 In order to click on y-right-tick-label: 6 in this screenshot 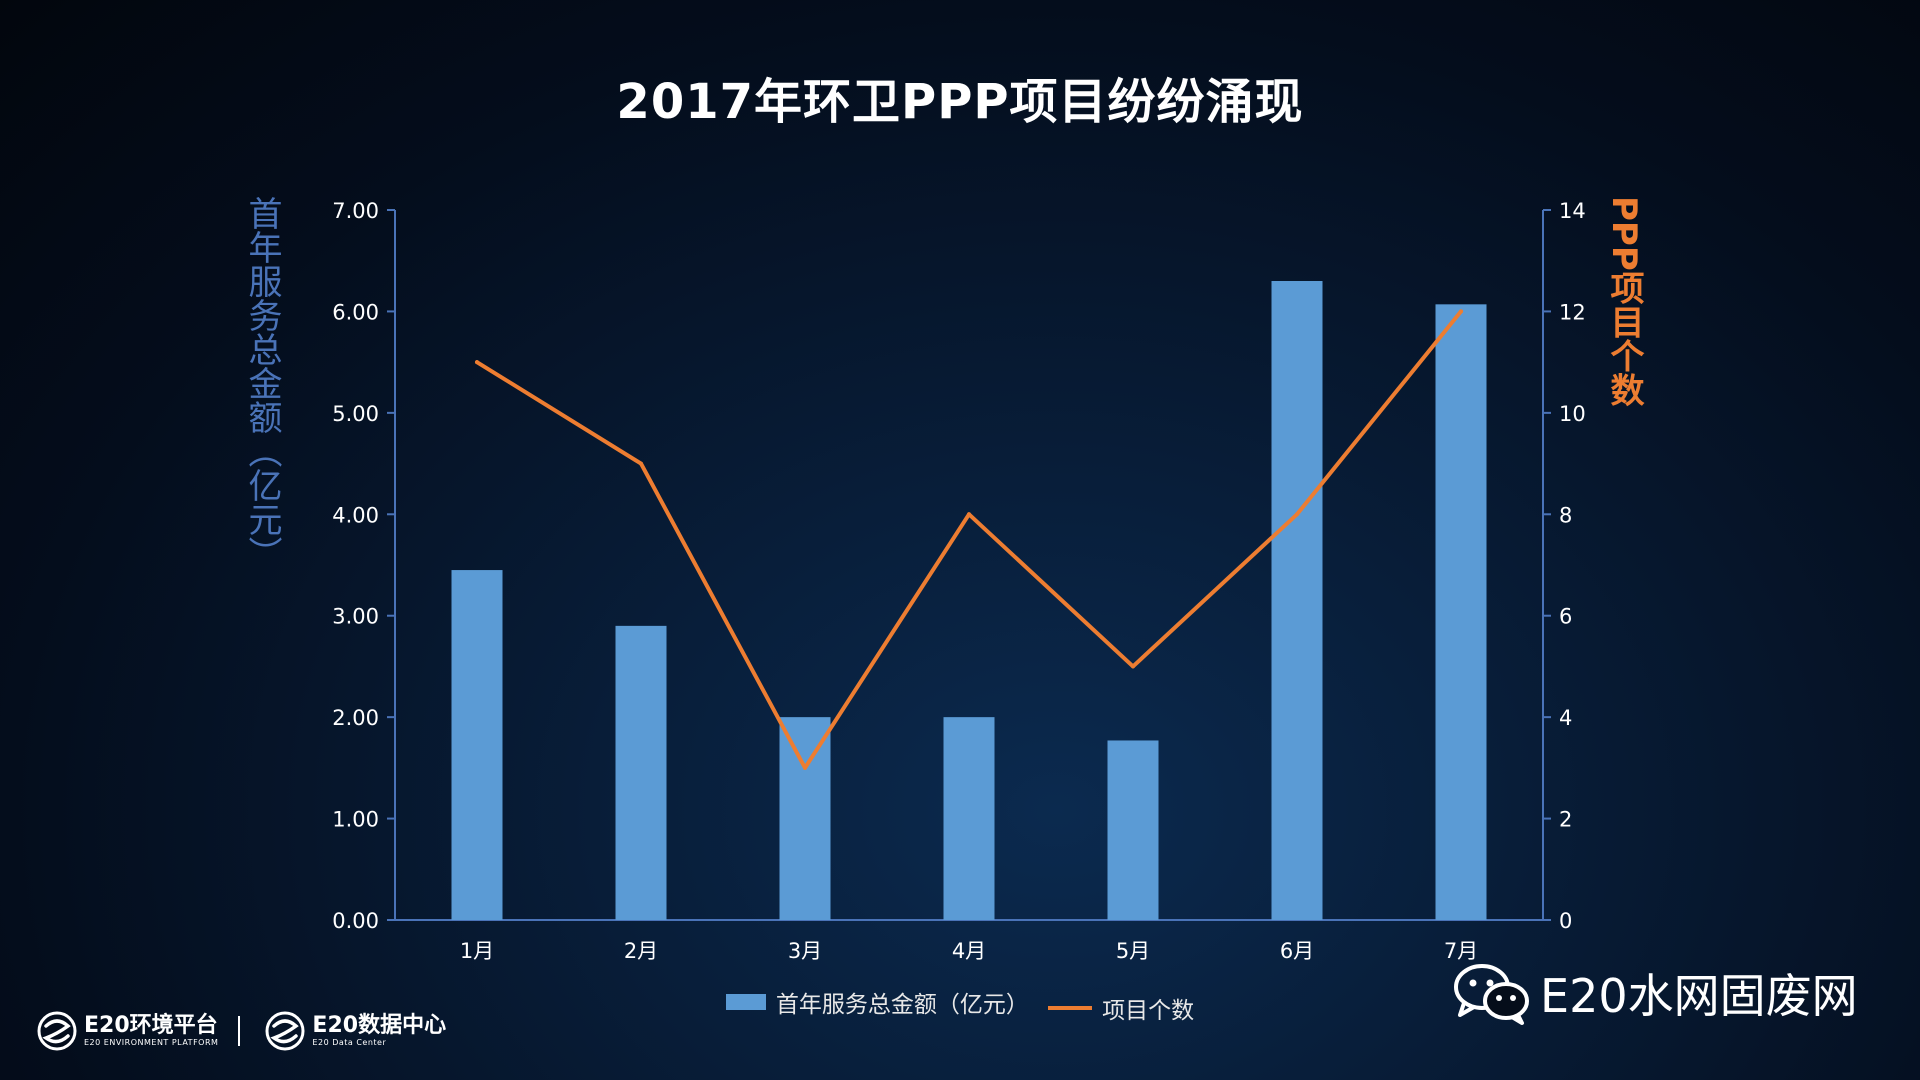, I will do `click(1565, 617)`.